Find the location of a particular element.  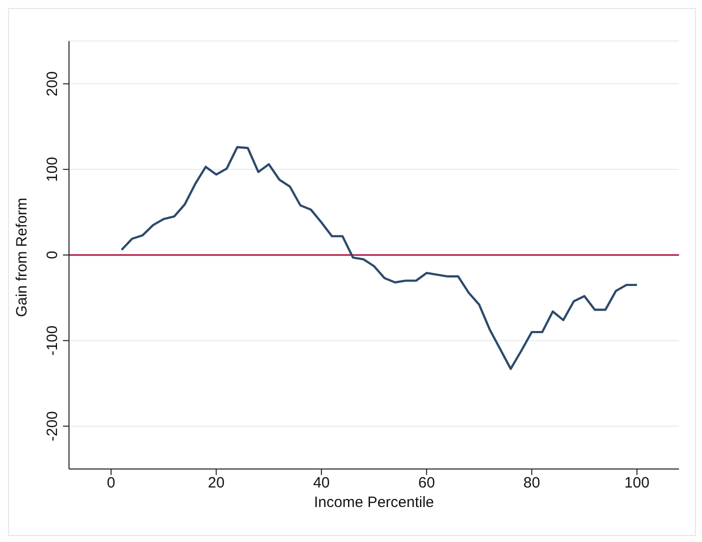

y-tick-label: -100 is located at coordinates (52, 341).